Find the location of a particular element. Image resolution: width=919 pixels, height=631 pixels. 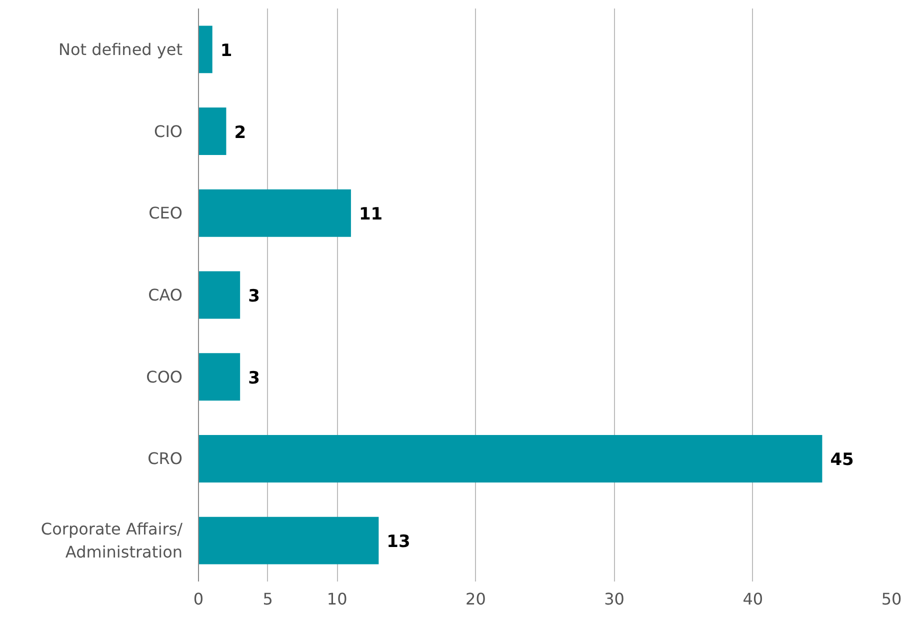

y-tick-label: Corporate Affairs/ Administration is located at coordinates (112, 541).